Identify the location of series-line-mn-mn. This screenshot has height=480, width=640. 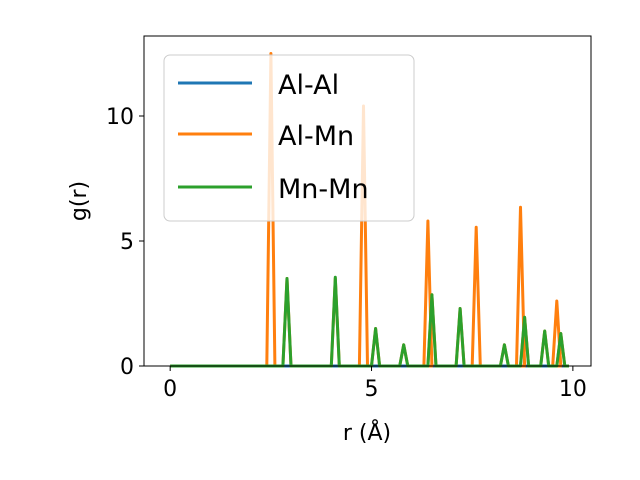
(369, 321).